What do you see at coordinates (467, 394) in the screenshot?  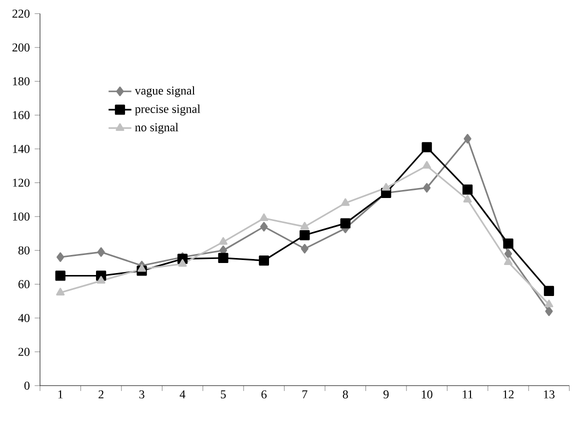 I see `x-tick-label: 11` at bounding box center [467, 394].